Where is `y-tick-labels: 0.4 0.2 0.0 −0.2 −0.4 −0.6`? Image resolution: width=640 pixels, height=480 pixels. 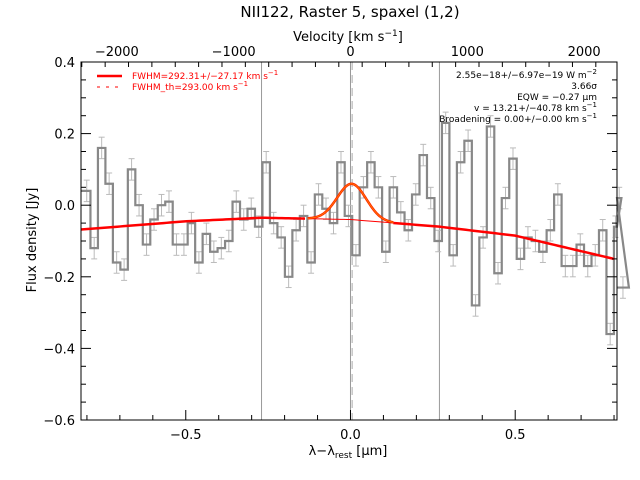
y-tick-labels: 0.4 0.2 0.0 −0.2 −0.4 −0.6 is located at coordinates (59, 242).